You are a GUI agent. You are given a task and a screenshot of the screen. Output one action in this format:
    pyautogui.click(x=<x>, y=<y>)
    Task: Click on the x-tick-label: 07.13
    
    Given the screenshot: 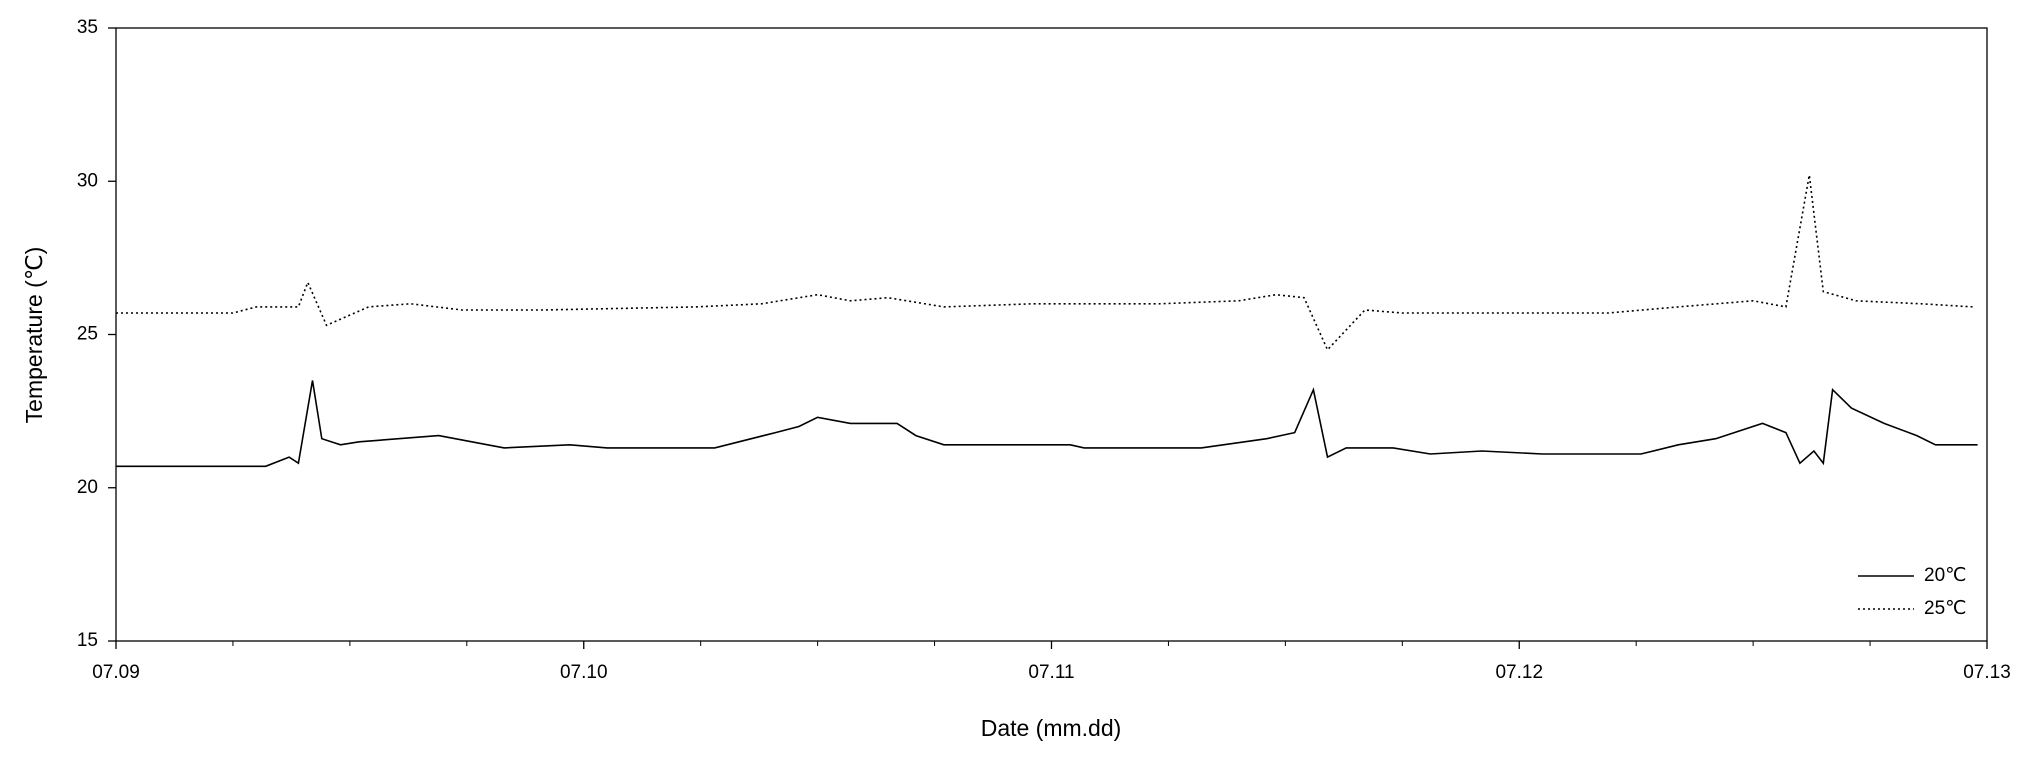 What is the action you would take?
    pyautogui.click(x=1987, y=672)
    